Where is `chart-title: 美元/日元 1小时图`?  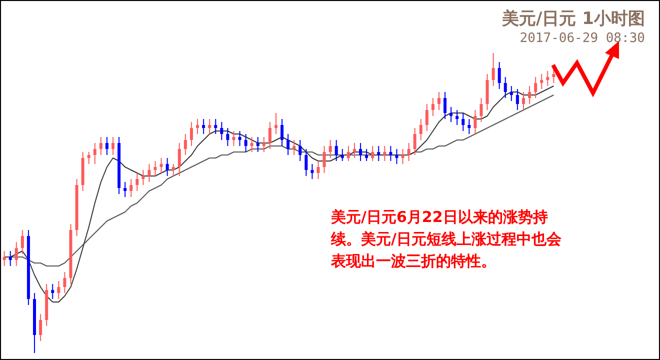
chart-title: 美元/日元 1小时图 is located at coordinates (573, 19).